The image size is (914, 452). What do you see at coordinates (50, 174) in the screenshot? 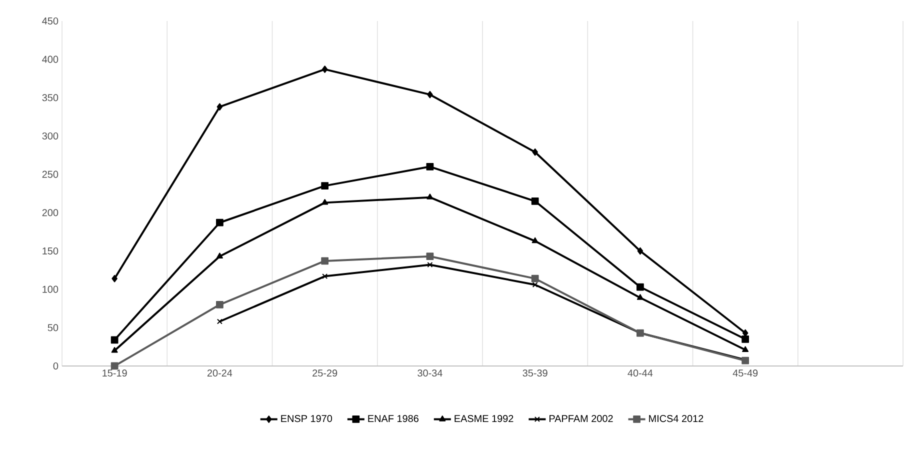
I see `y-tick-label: 250` at bounding box center [50, 174].